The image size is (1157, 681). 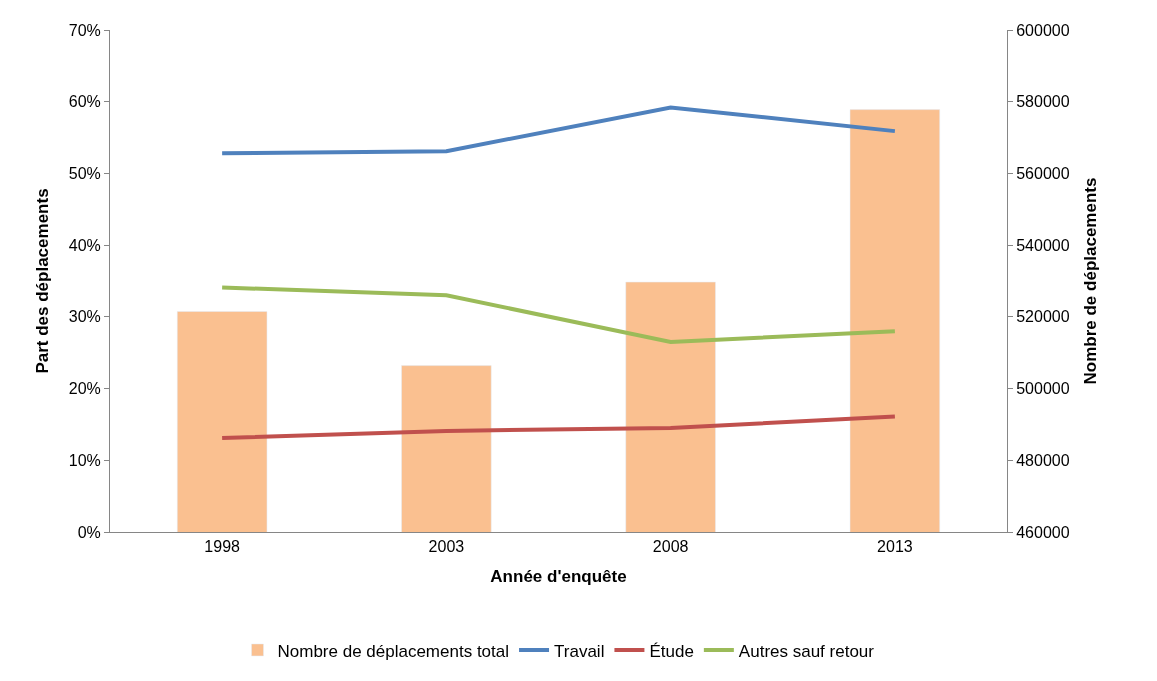 What do you see at coordinates (84, 460) in the screenshot?
I see `y-tick-label: 10%` at bounding box center [84, 460].